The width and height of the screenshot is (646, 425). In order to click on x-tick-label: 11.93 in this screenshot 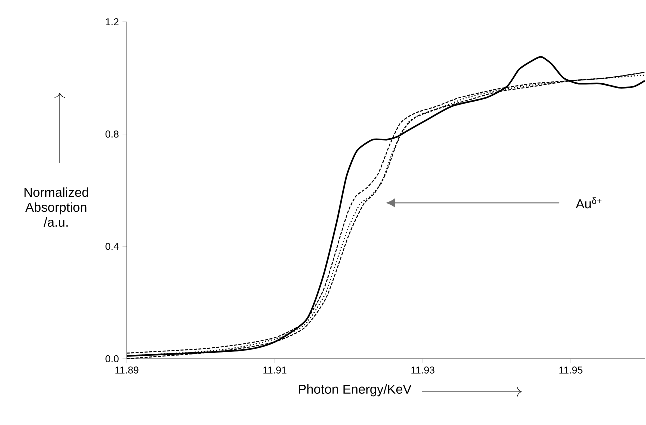, I will do `click(423, 370)`.